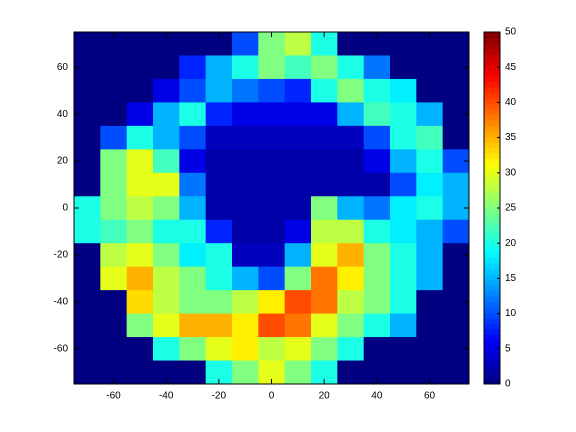 Image resolution: width=576 pixels, height=432 pixels. Describe the element at coordinates (511, 67) in the screenshot. I see `colorbar-tick-label: 45` at that location.